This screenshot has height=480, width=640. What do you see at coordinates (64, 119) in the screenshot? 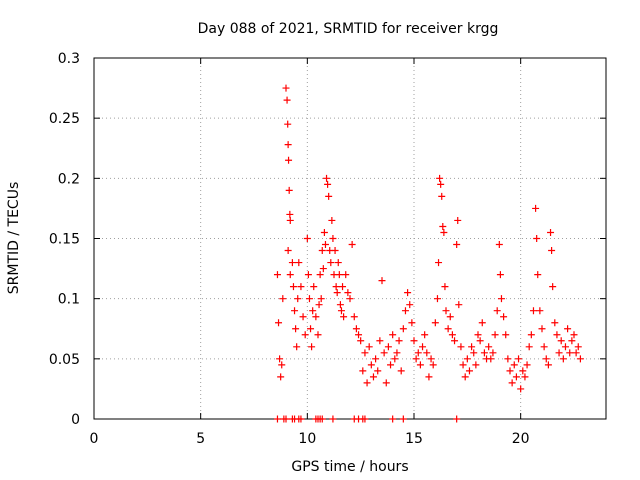
I see `y-tick-label: 0.25` at bounding box center [64, 119].